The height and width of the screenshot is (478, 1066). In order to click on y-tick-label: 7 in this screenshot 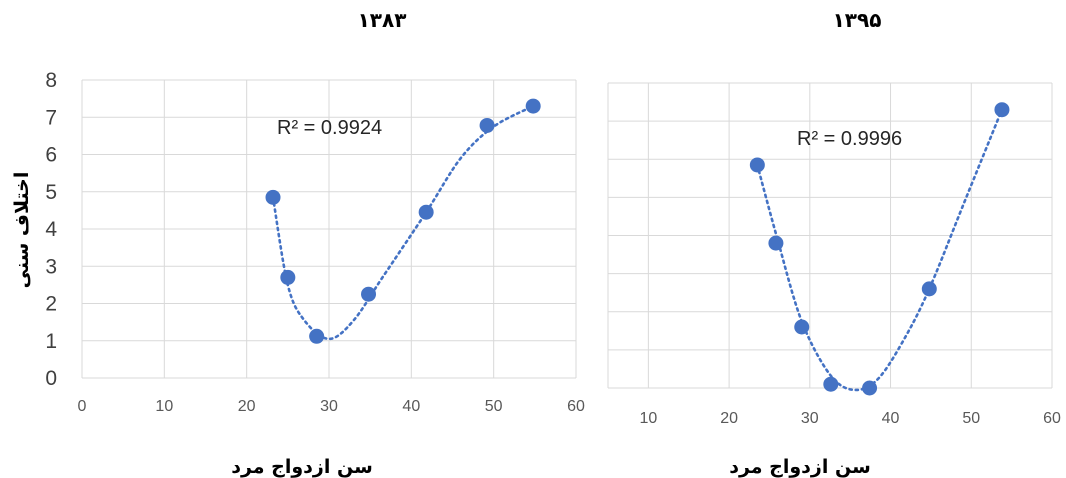, I will do `click(51, 117)`.